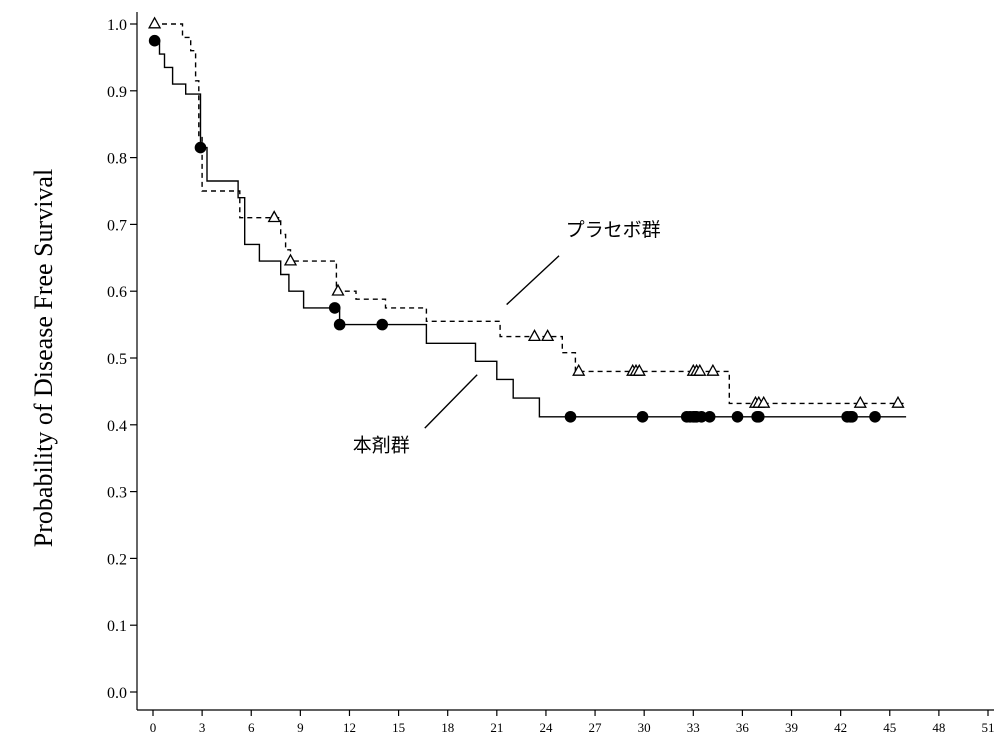 This screenshot has height=742, width=1000. Describe the element at coordinates (447, 727) in the screenshot. I see `x-tick-label: 18` at that location.